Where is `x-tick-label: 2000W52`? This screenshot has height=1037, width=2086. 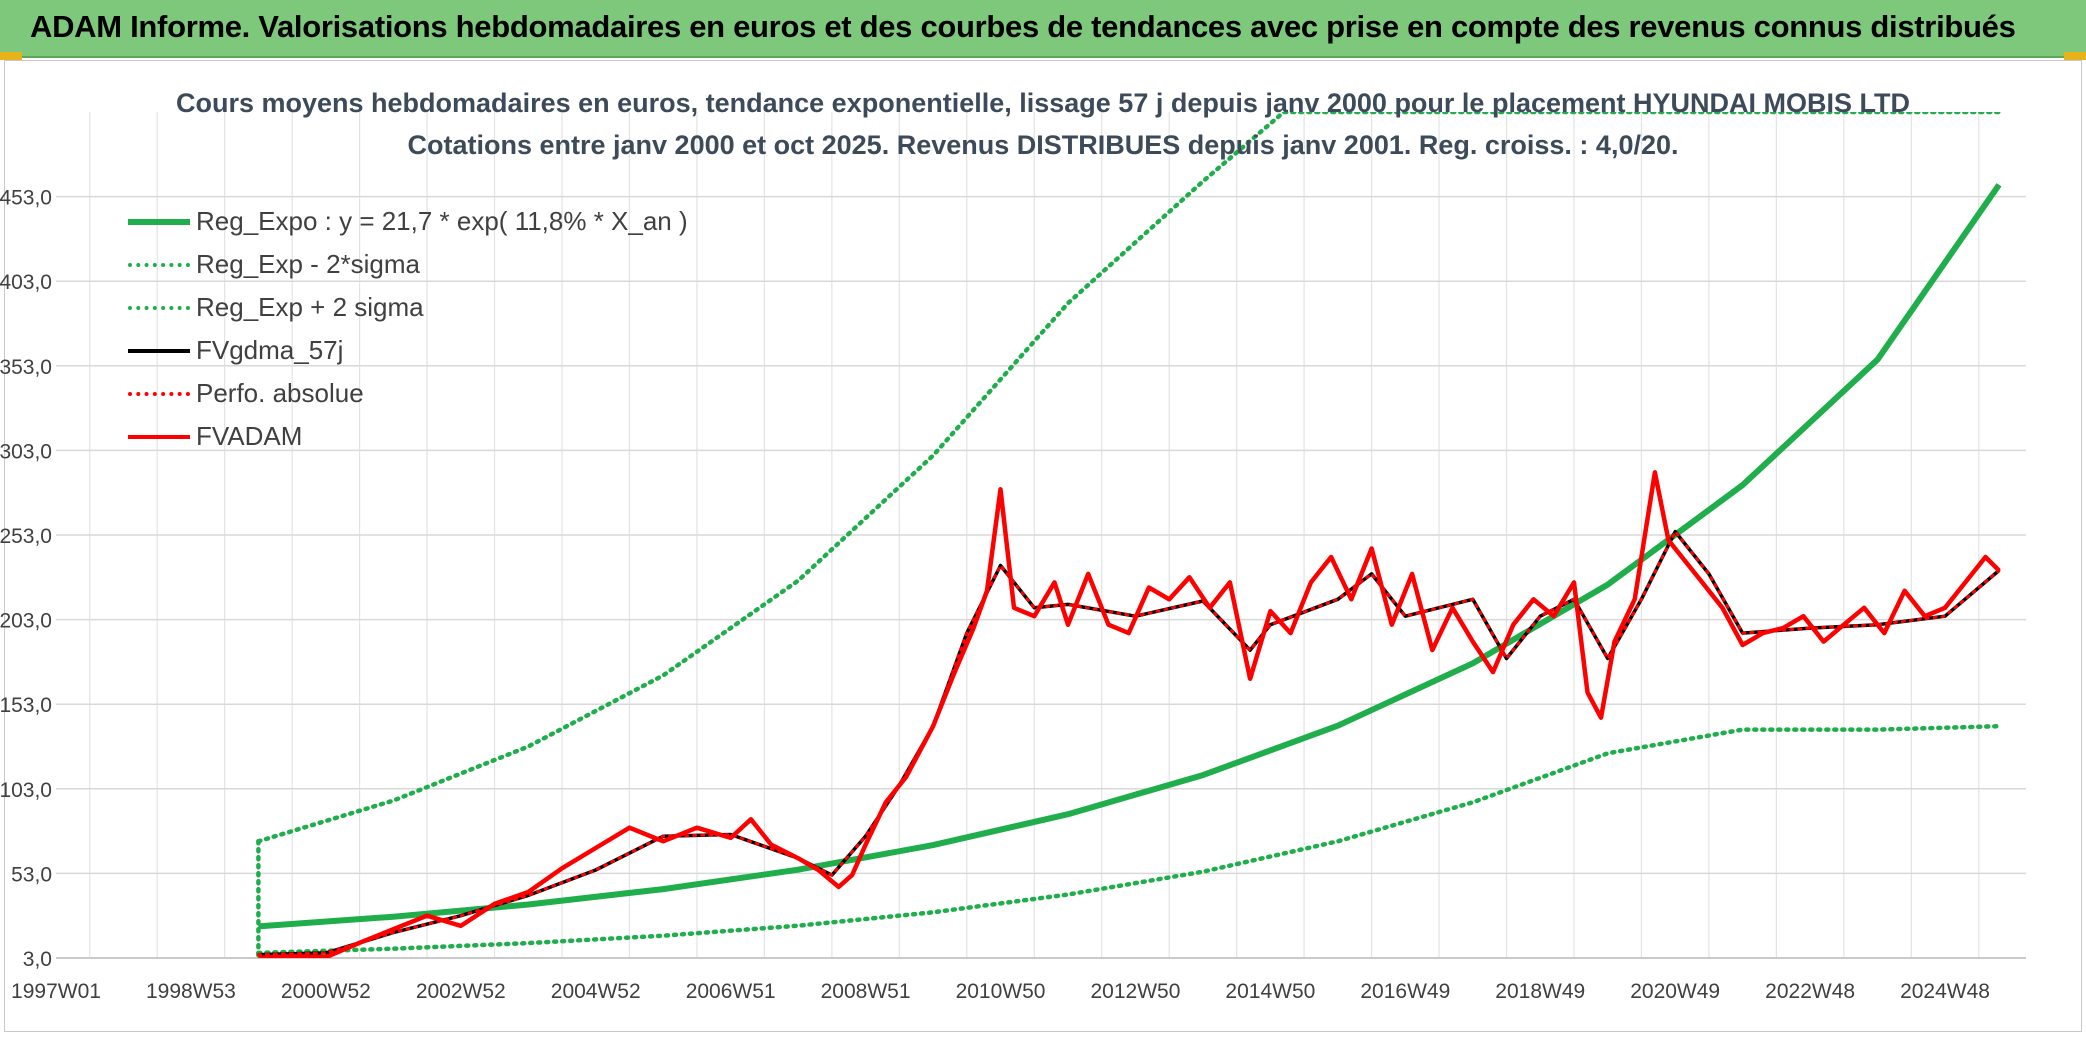
x-tick-label: 2000W52 is located at coordinates (326, 991).